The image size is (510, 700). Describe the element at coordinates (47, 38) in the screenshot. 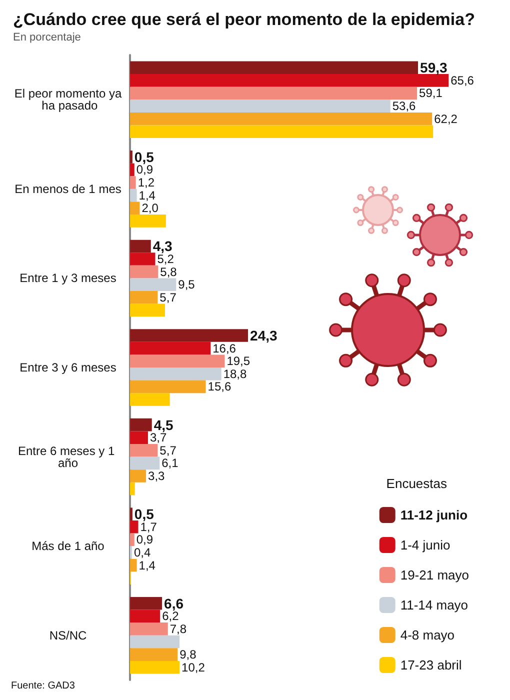

I see `chart-subtitle: En porcentaje` at that location.